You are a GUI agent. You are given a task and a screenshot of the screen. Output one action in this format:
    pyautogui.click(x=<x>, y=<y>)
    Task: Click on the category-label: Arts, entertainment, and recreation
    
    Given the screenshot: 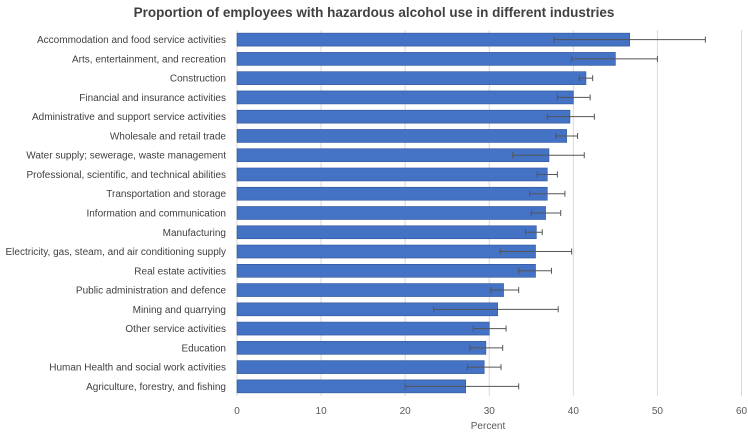 What is the action you would take?
    pyautogui.click(x=149, y=59)
    